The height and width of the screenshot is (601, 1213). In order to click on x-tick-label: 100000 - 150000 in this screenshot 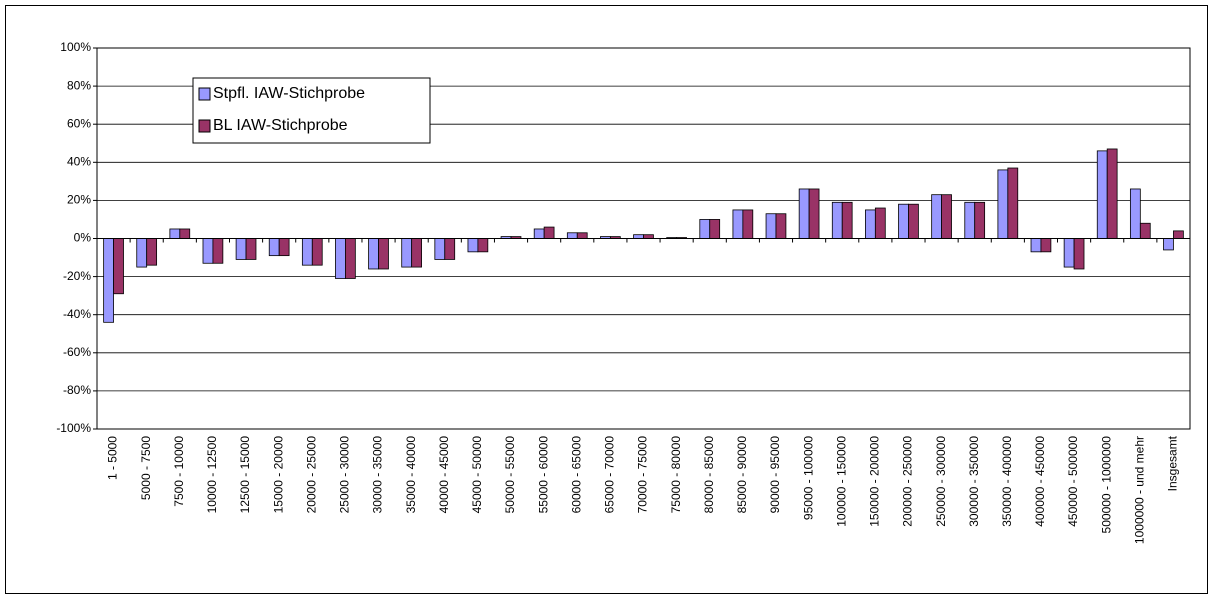, I will do `click(841, 481)`.